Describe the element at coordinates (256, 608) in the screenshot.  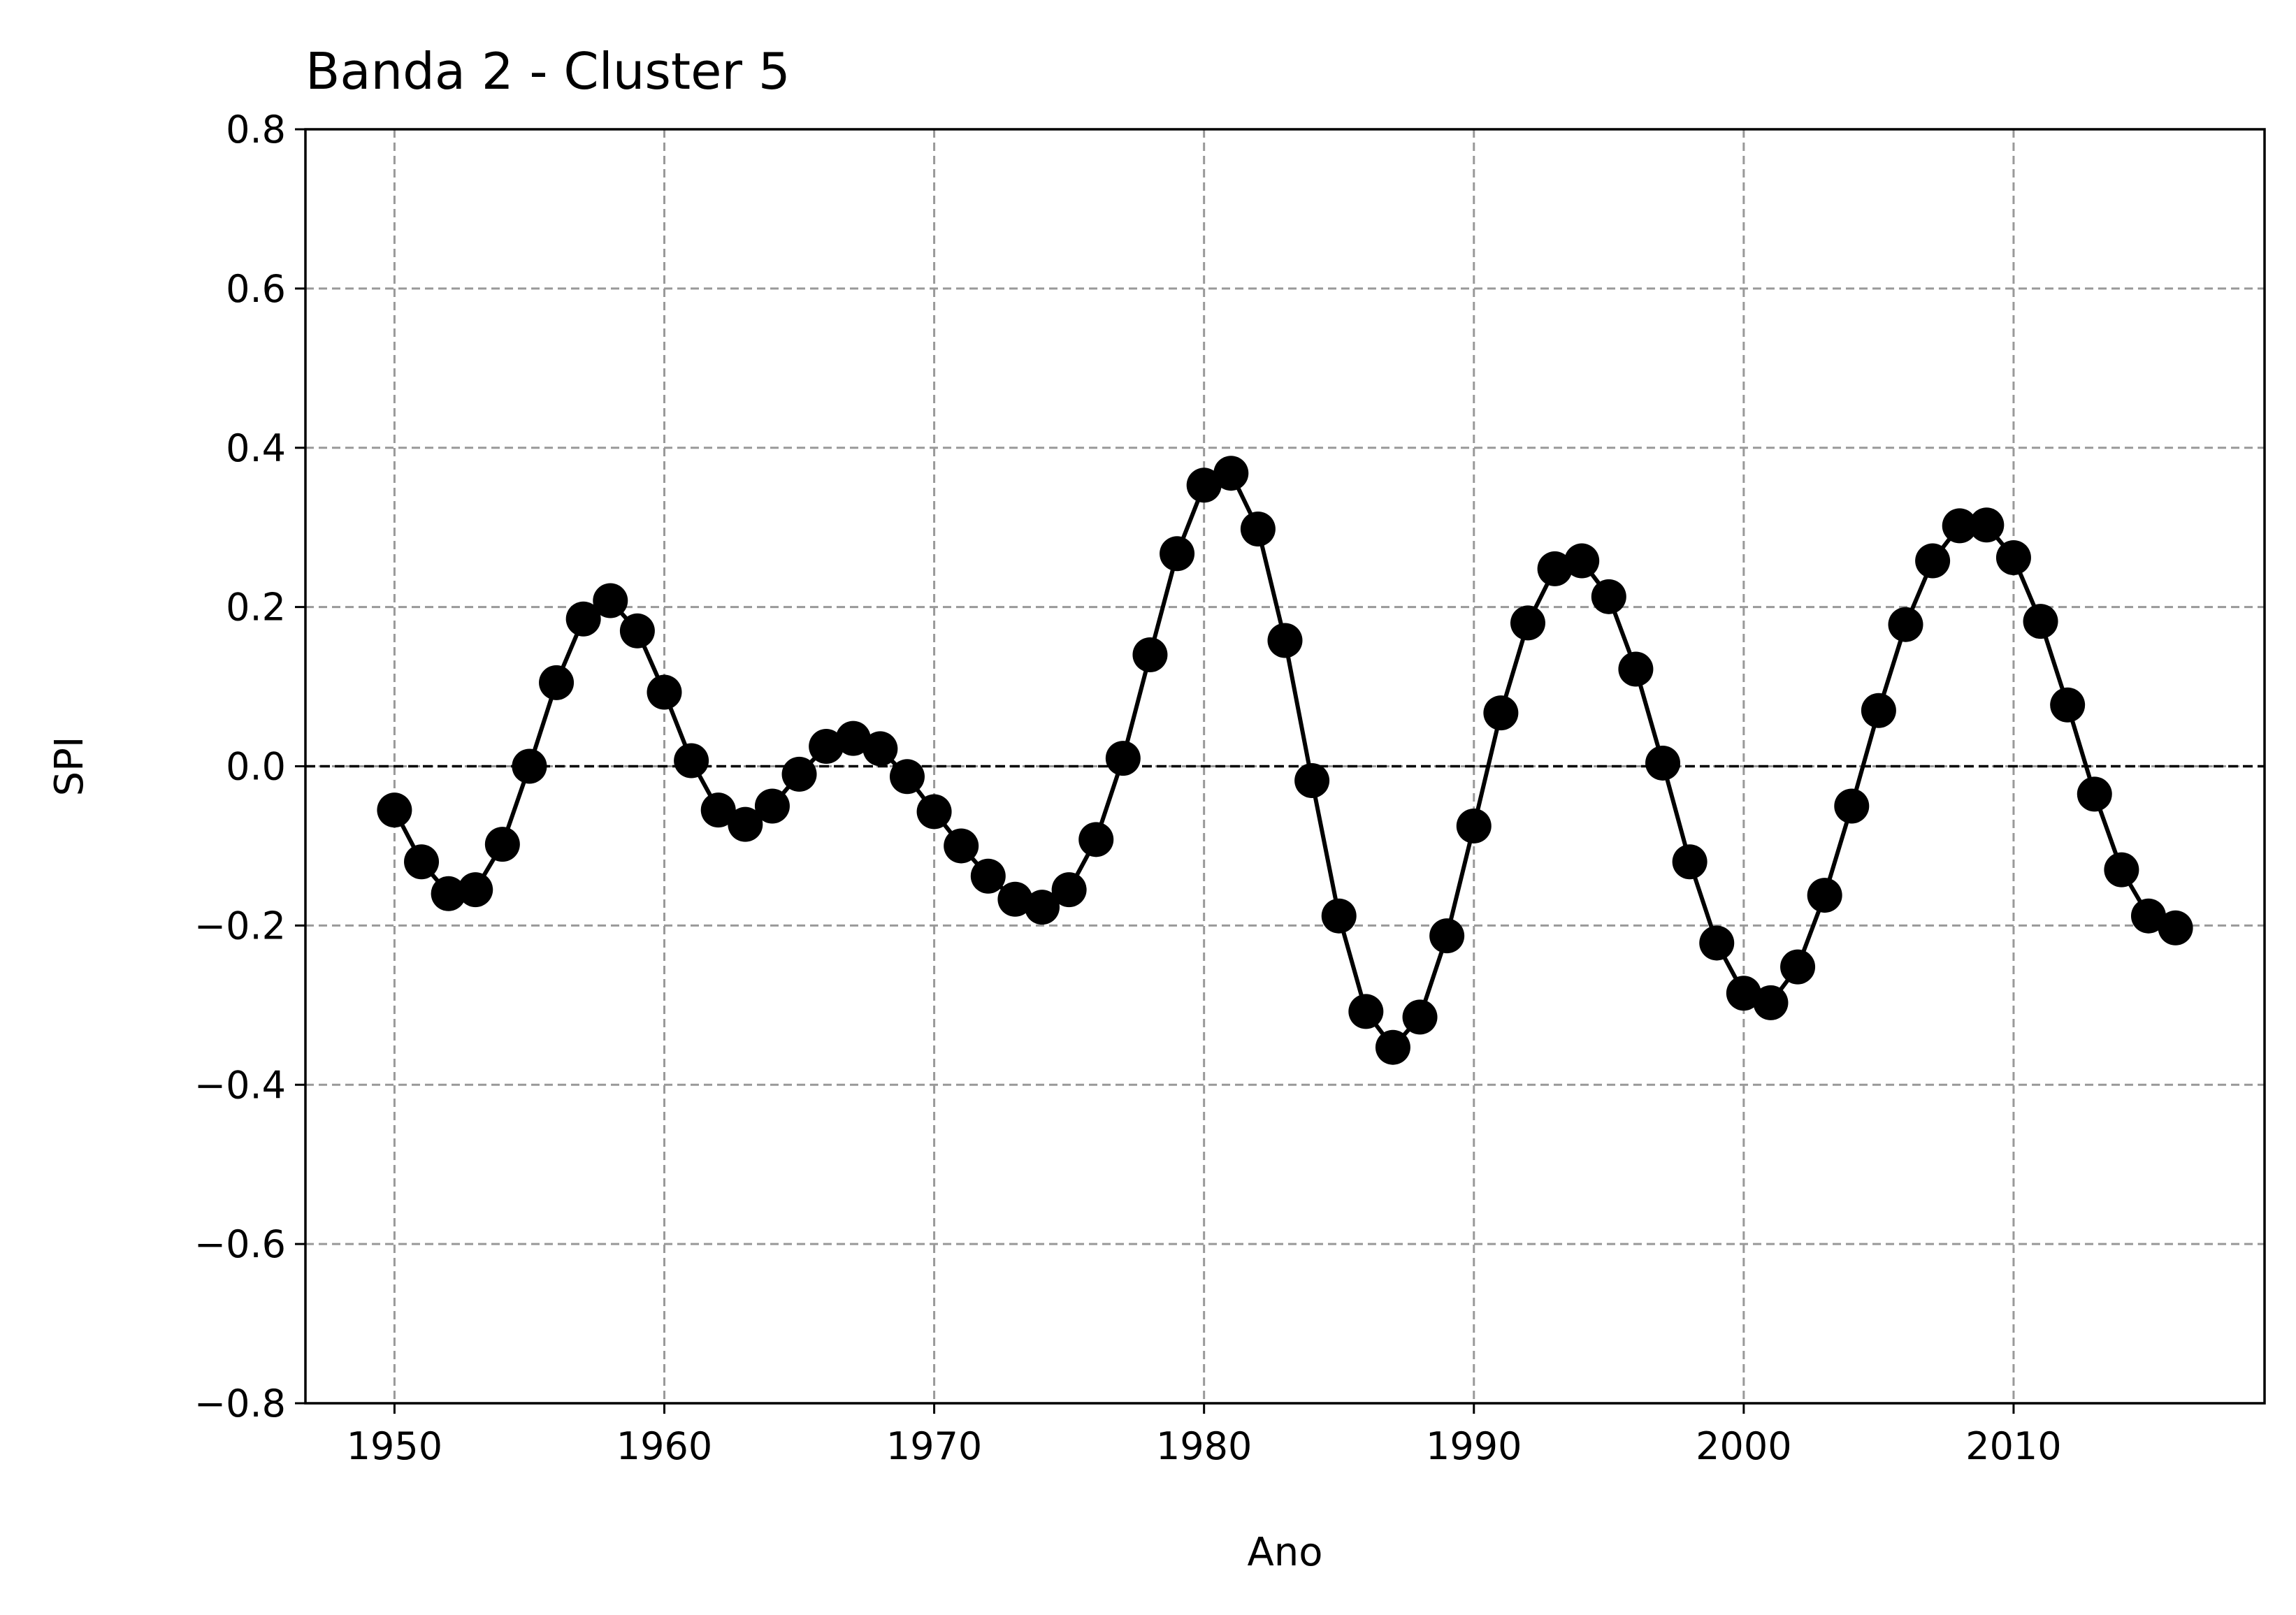
I see `y-tick-label: 0.2` at that location.